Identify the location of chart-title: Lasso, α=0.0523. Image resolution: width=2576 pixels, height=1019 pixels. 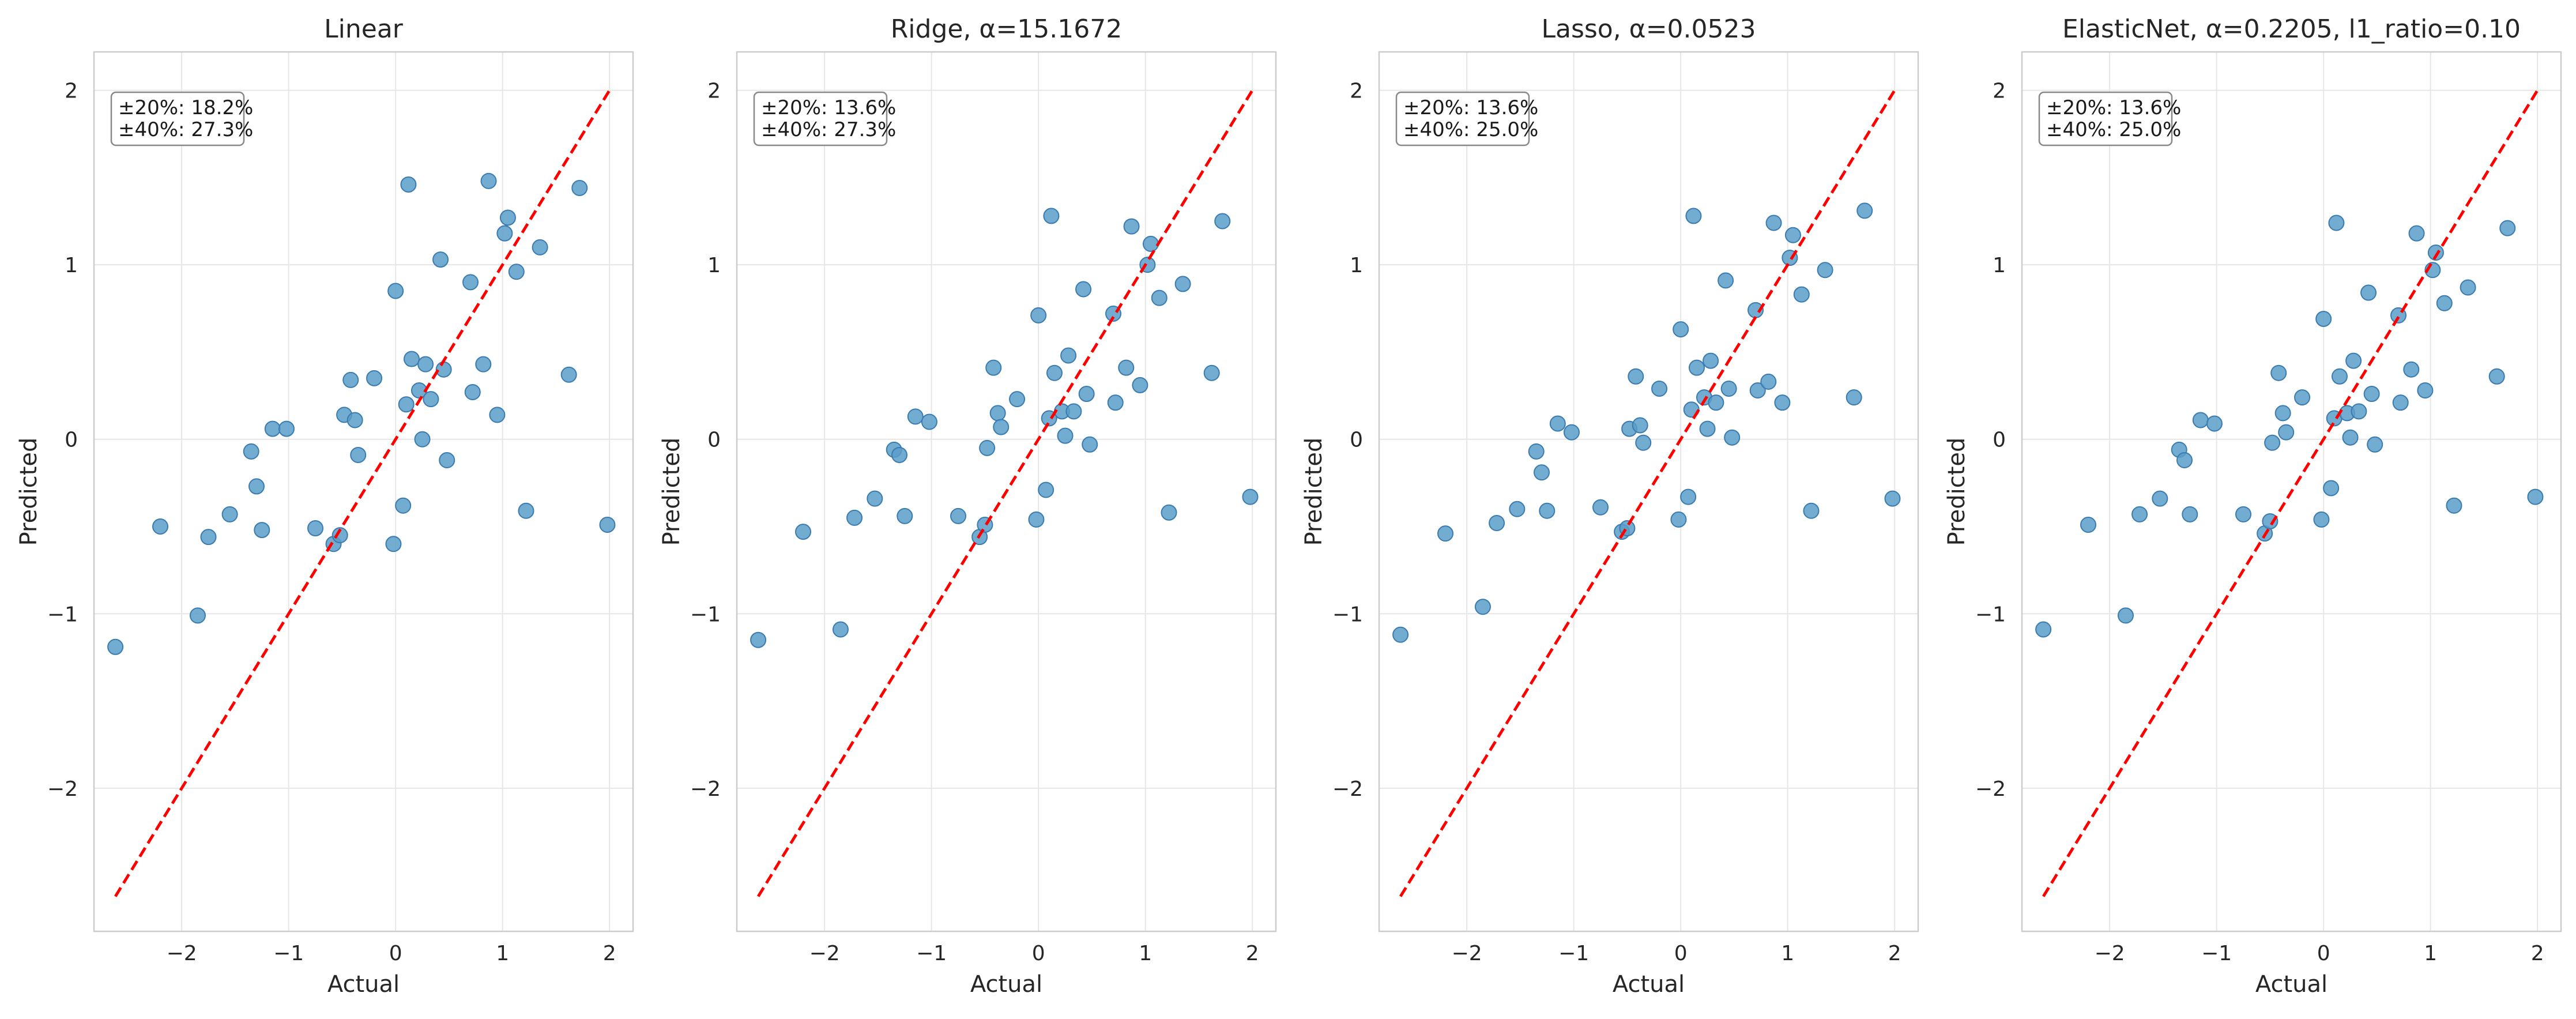
(1648, 29).